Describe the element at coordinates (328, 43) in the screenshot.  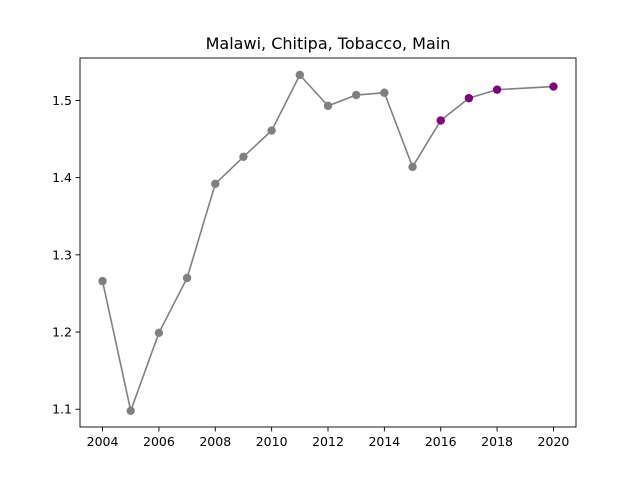
I see `chart-title: Malawi, Chitipa, Tobacco, Main` at that location.